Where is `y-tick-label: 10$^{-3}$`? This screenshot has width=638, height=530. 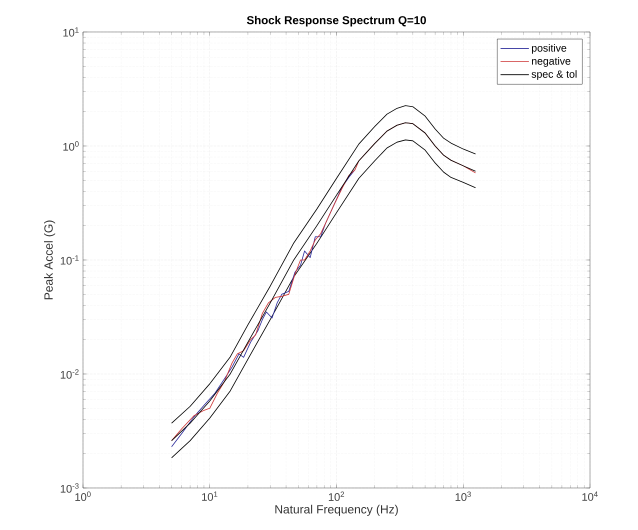 y-tick-label: 10$^{-3}$ is located at coordinates (69, 488).